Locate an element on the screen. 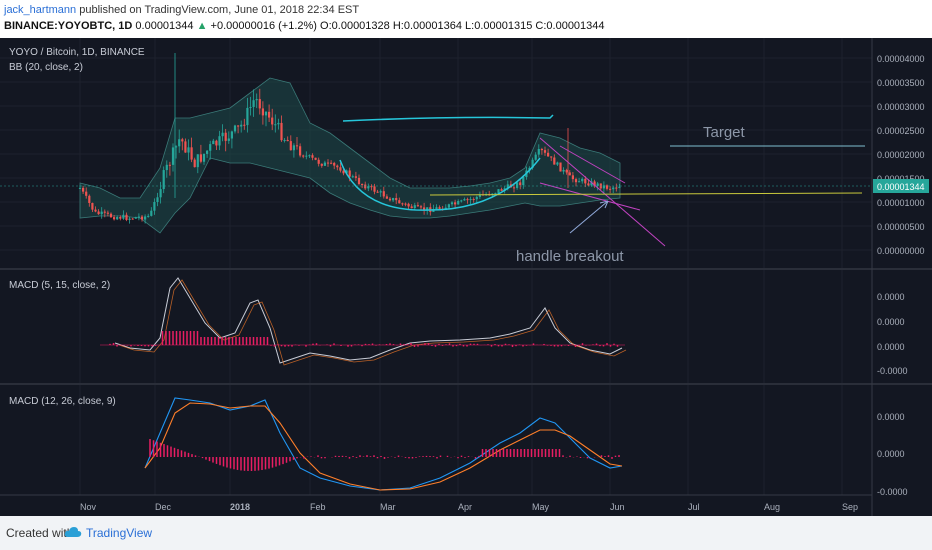 This screenshot has height=550, width=932. macd2-signal is located at coordinates (383, 446).